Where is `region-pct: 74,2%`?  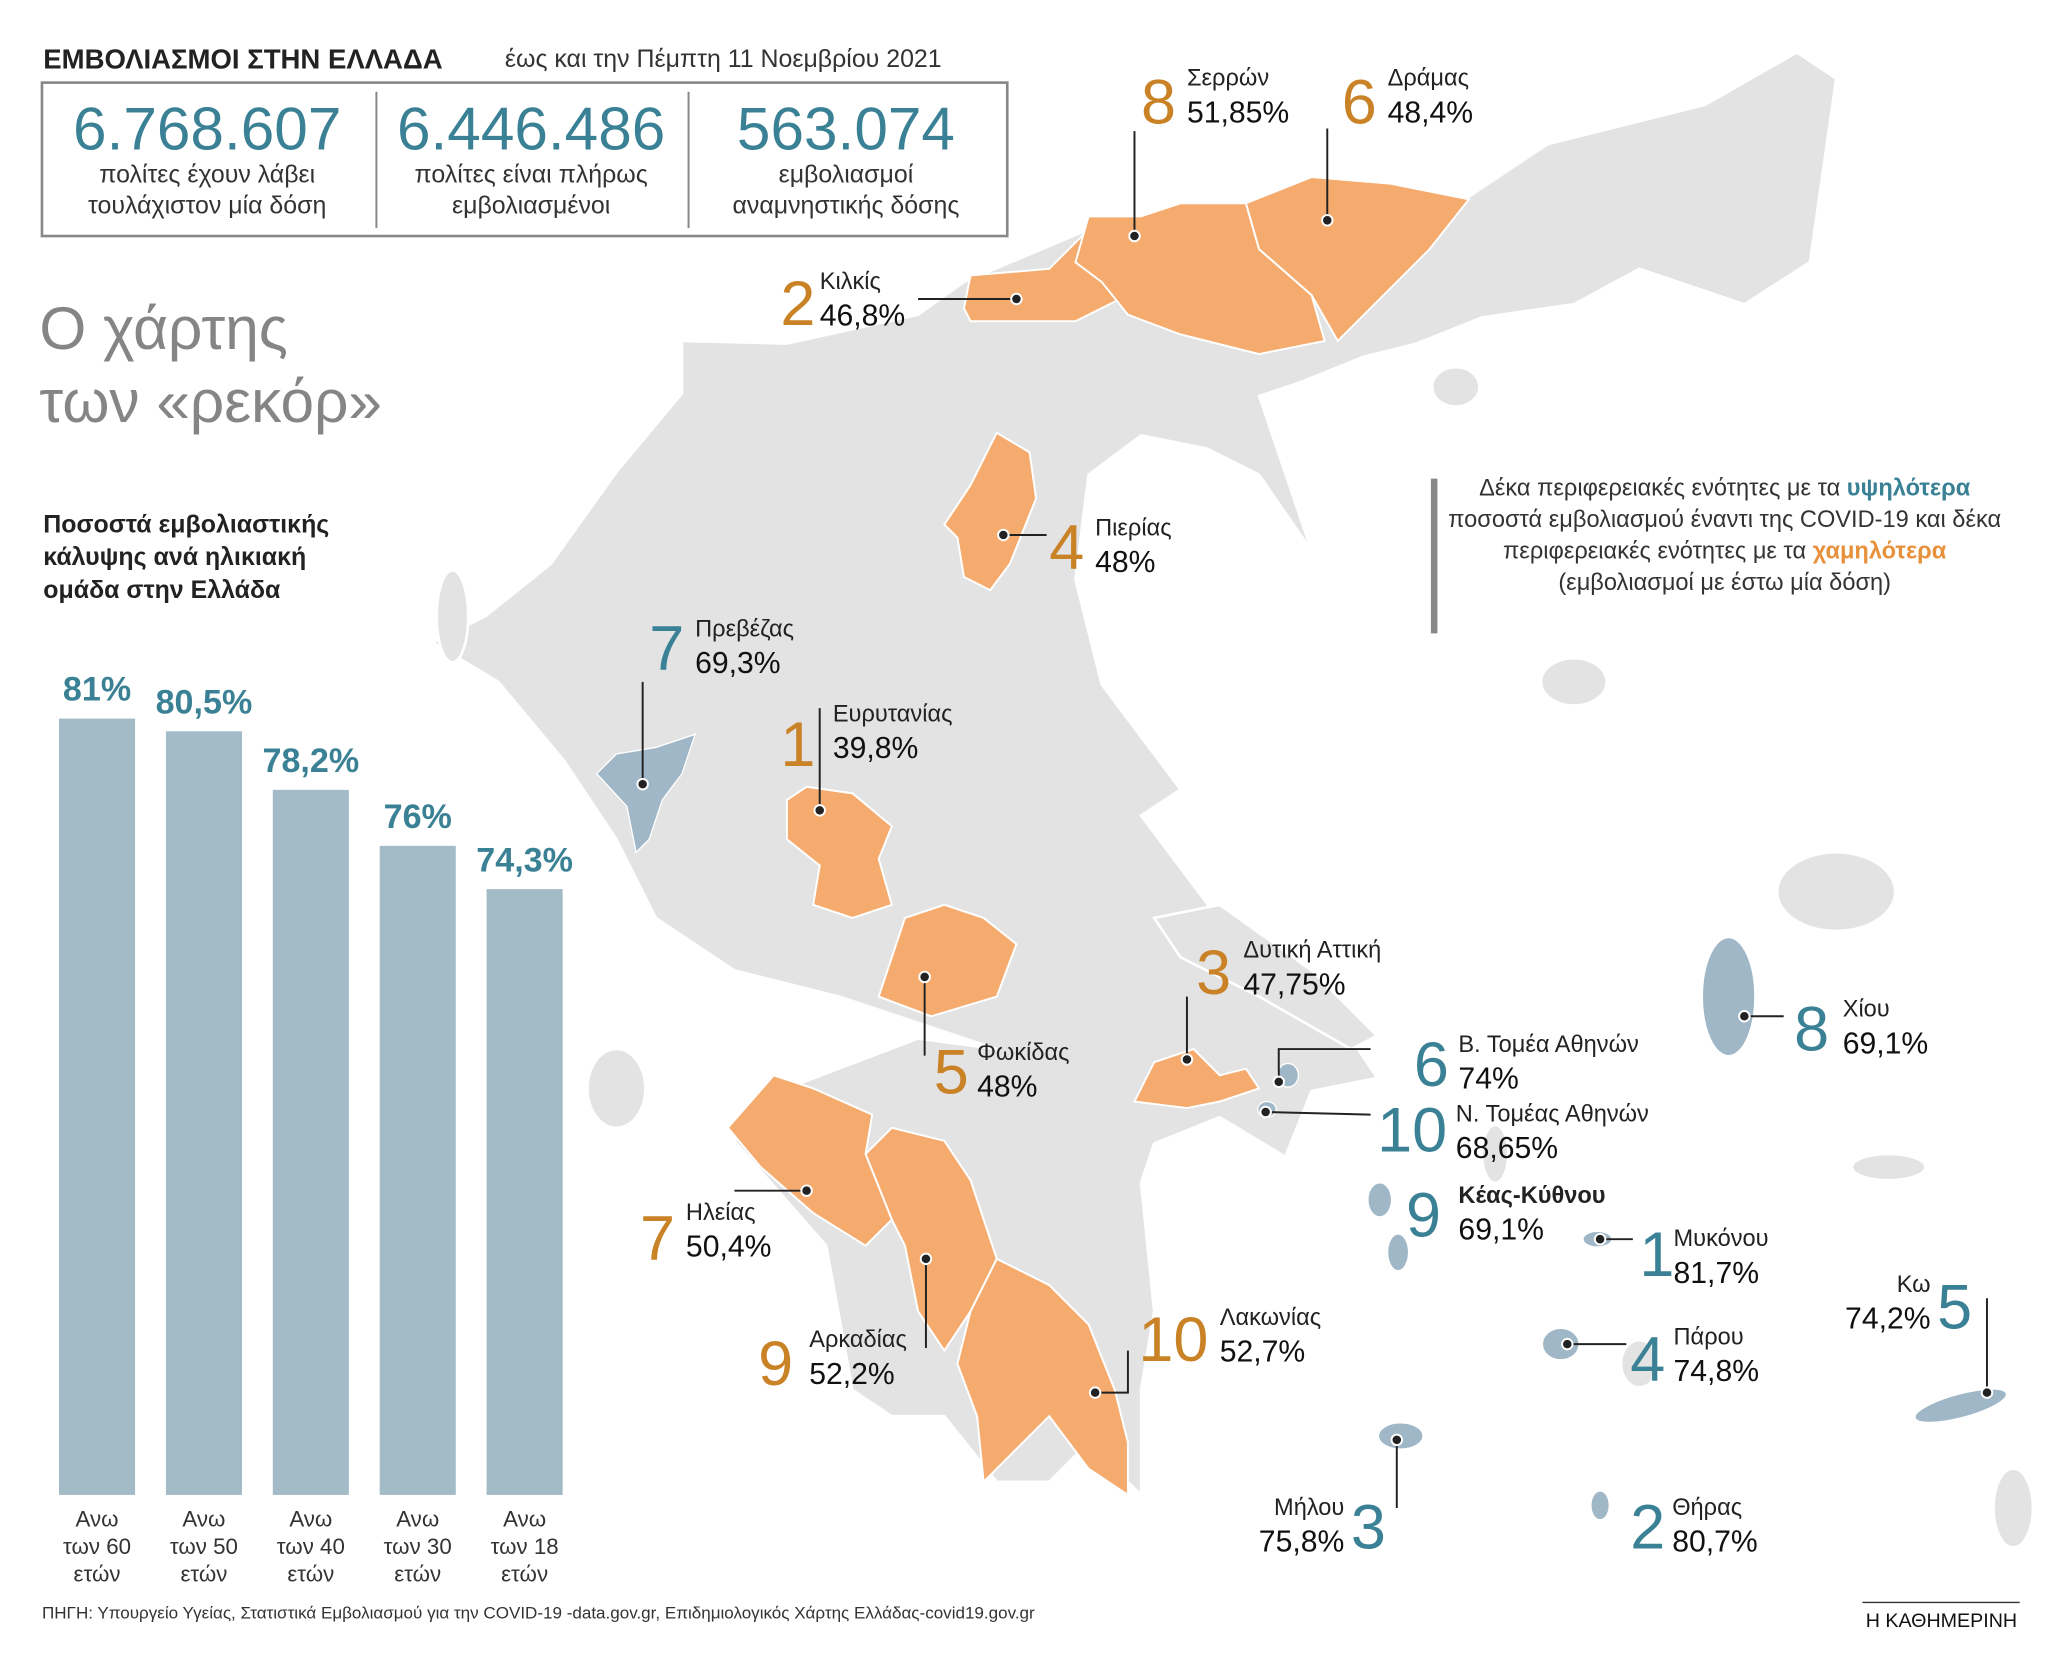 region-pct: 74,2% is located at coordinates (1888, 1319).